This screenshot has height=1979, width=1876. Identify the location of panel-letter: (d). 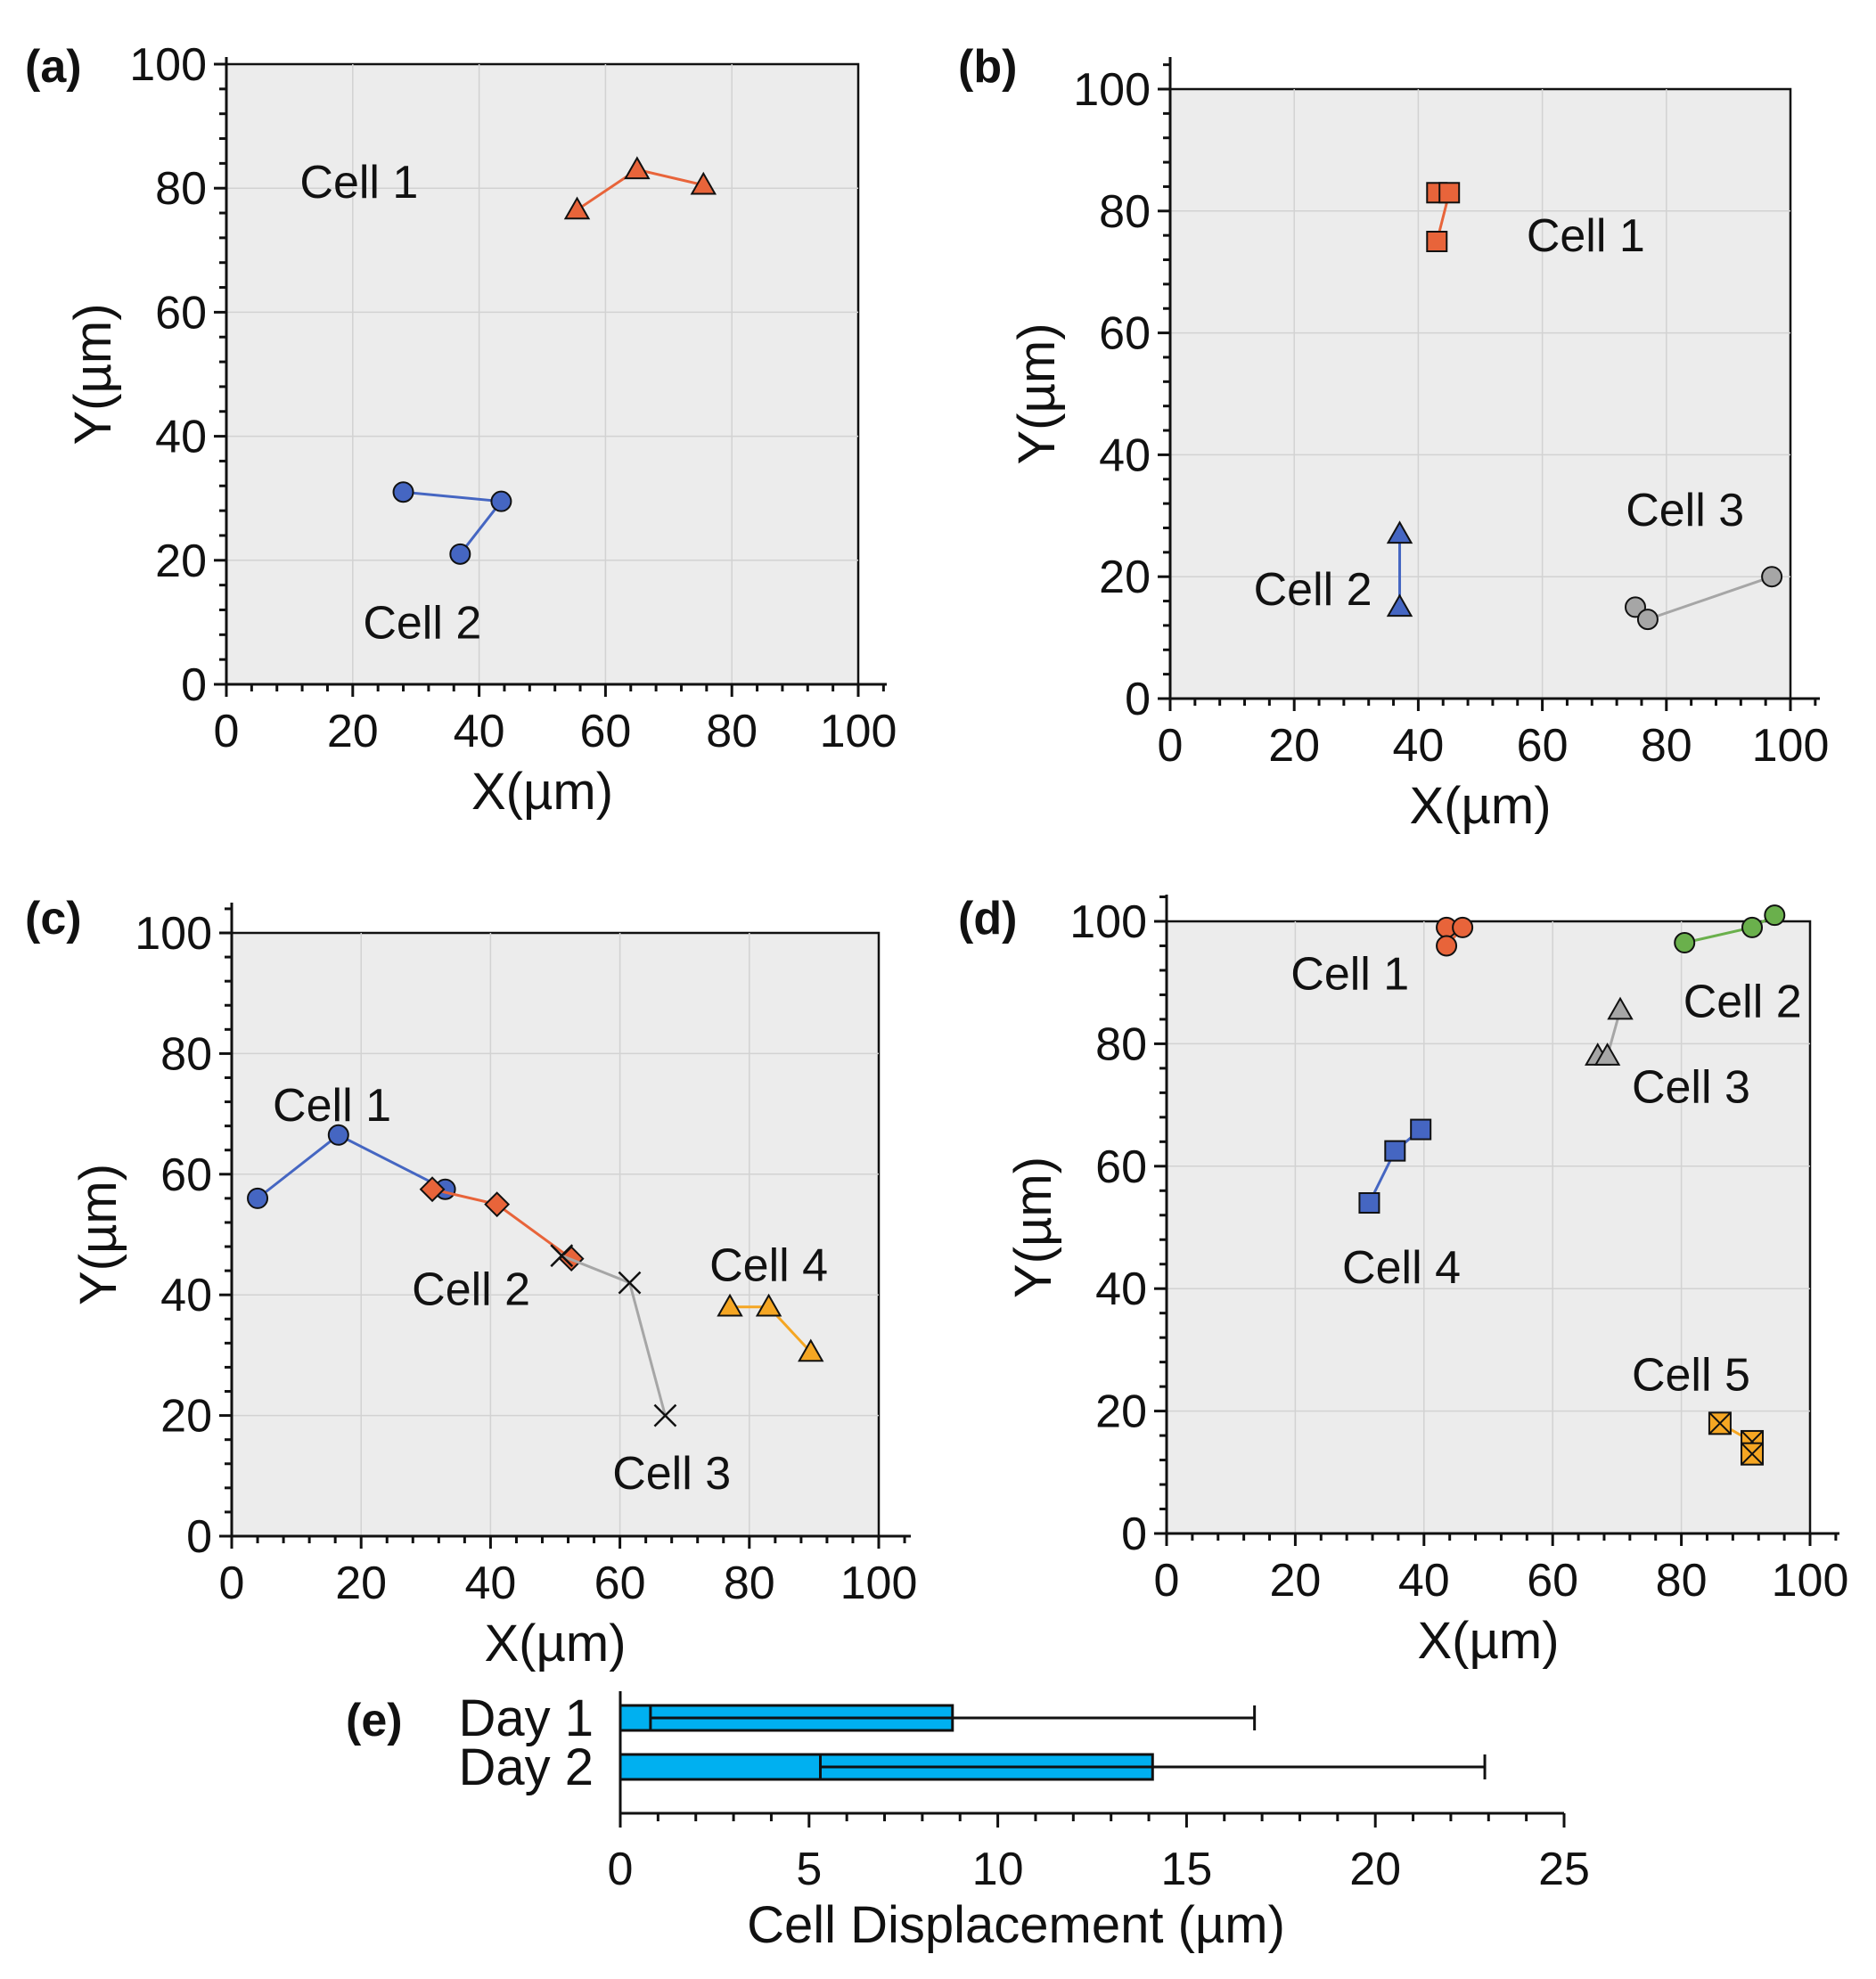
(988, 919).